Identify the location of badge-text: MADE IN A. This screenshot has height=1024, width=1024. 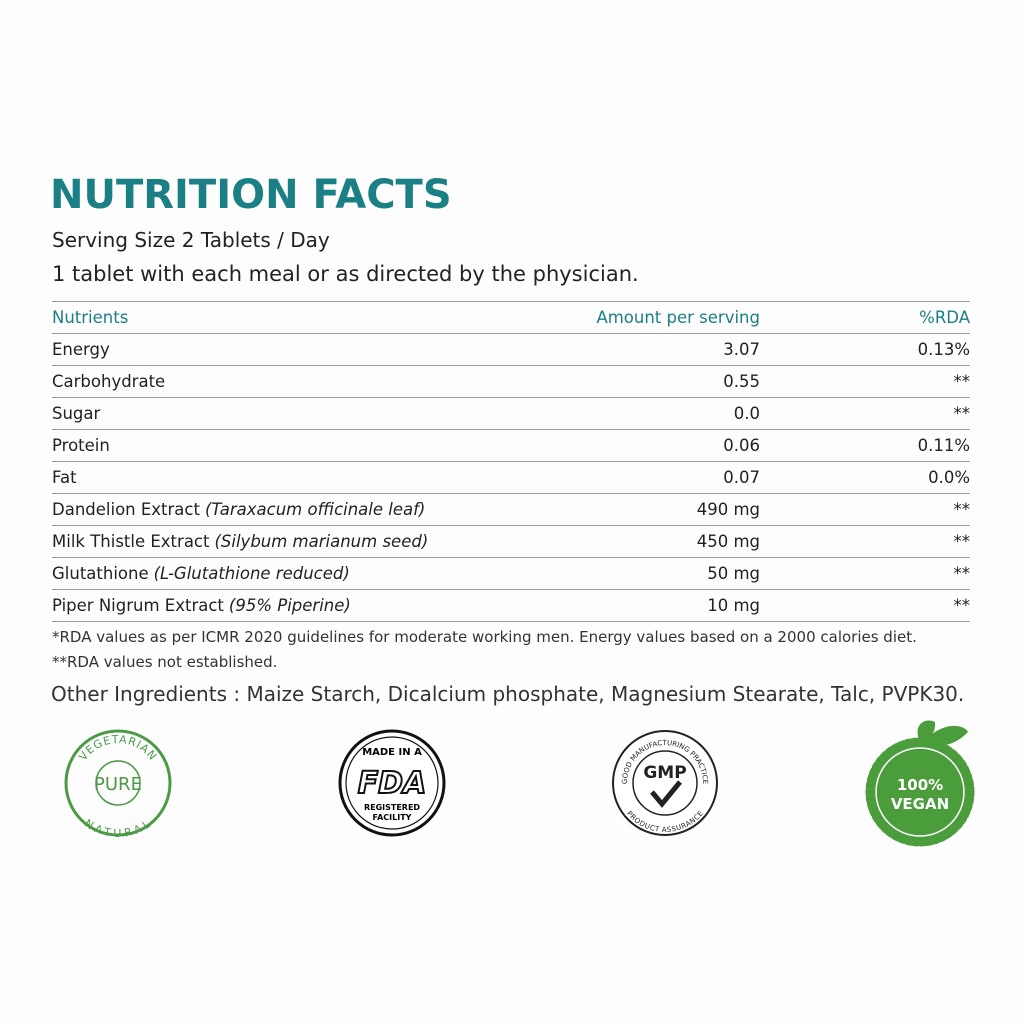
(392, 752).